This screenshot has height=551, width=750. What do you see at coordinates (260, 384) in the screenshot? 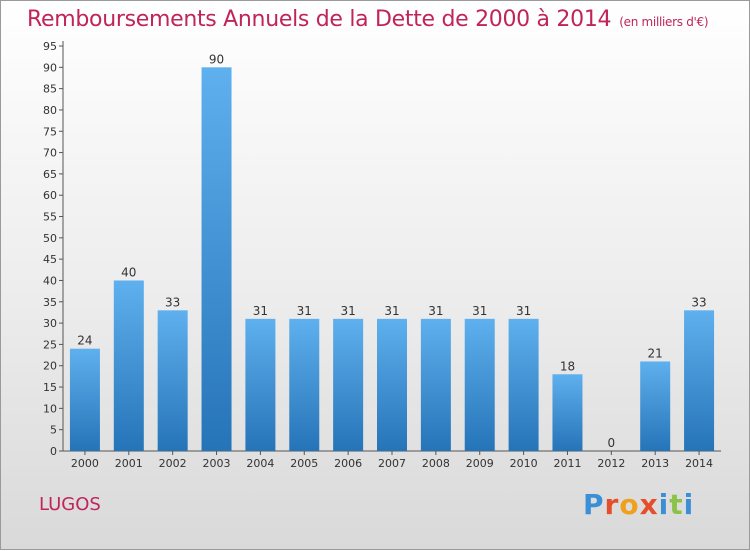
I see `bar-2004` at bounding box center [260, 384].